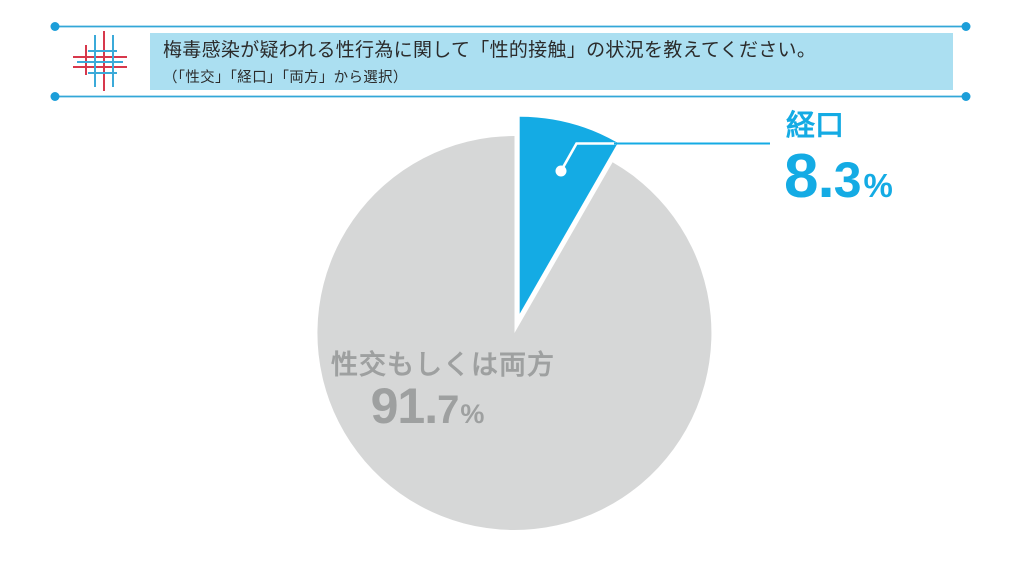 The width and height of the screenshot is (1024, 576). Describe the element at coordinates (561, 171) in the screenshot. I see `leader-dot` at that location.